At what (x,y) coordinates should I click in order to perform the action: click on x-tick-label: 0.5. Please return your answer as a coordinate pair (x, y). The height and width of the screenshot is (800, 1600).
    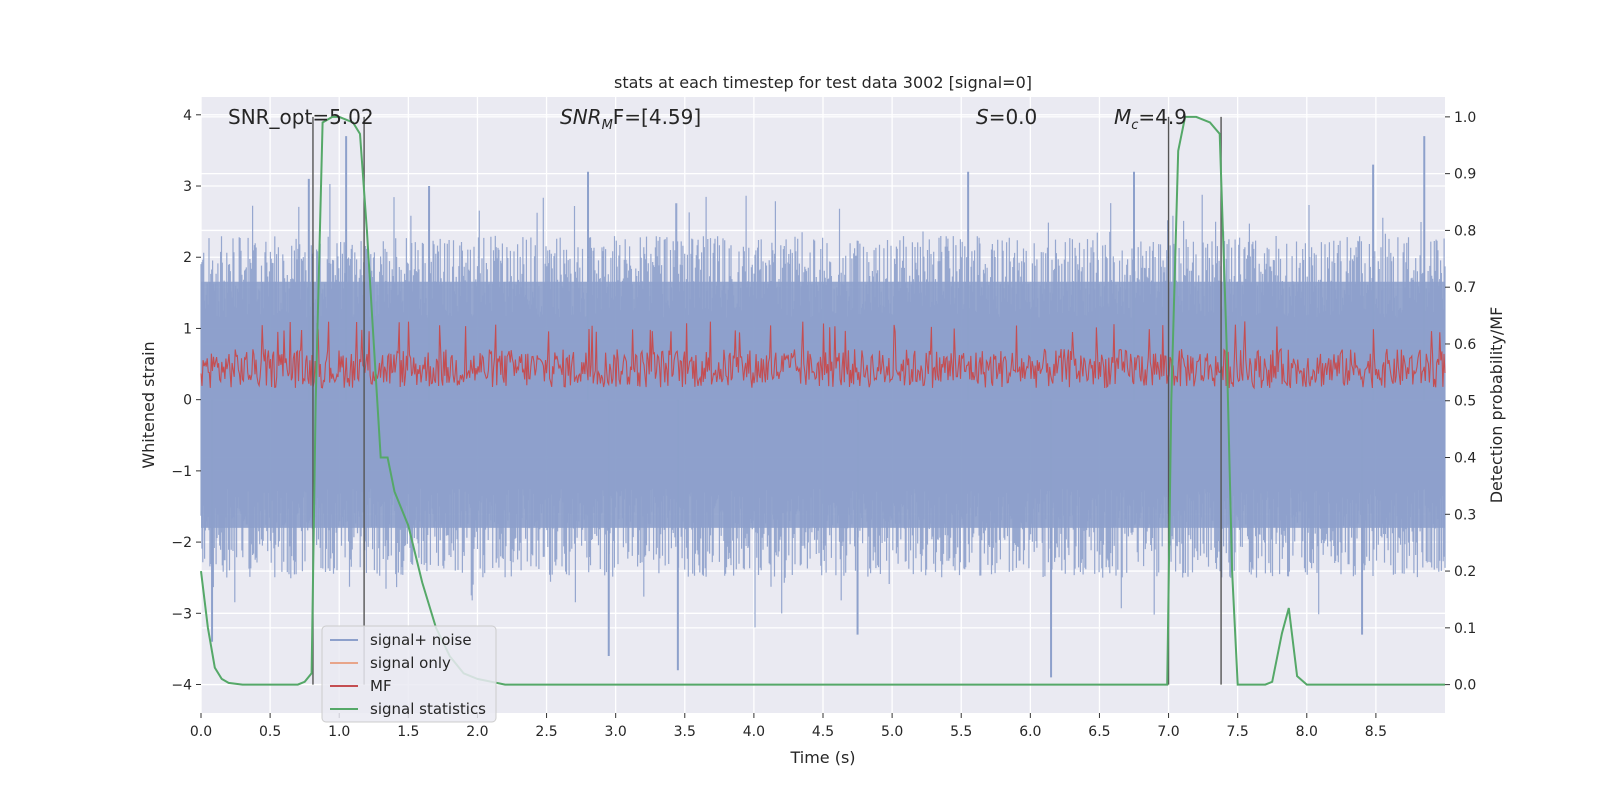
    Looking at the image, I should click on (270, 732).